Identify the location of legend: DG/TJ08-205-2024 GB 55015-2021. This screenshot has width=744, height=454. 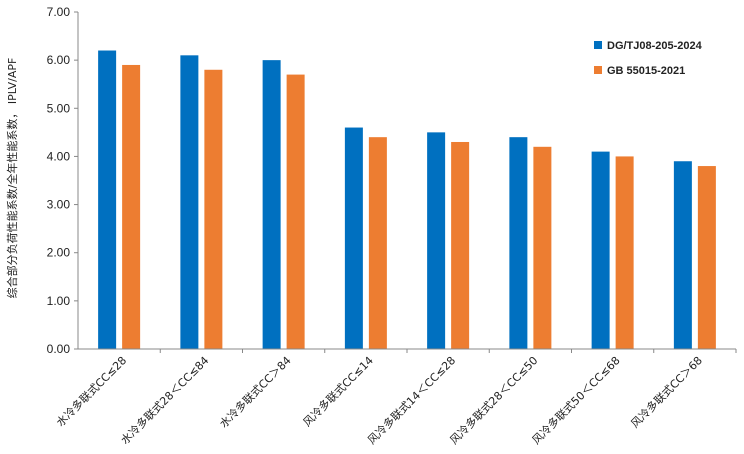
(648, 58).